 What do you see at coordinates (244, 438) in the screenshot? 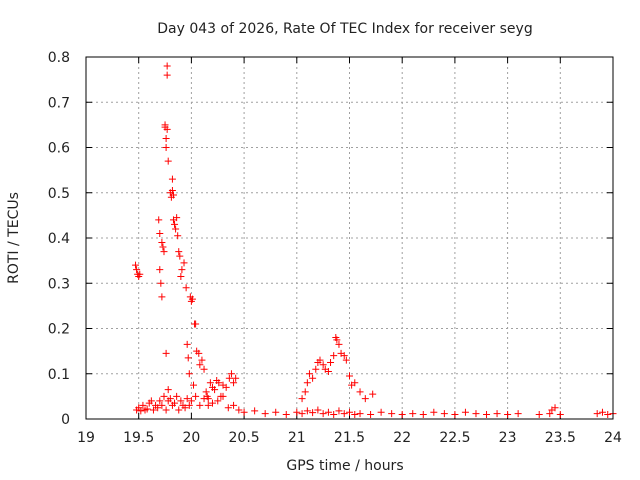
I see `x-tick-label: 20.5` at bounding box center [244, 438].